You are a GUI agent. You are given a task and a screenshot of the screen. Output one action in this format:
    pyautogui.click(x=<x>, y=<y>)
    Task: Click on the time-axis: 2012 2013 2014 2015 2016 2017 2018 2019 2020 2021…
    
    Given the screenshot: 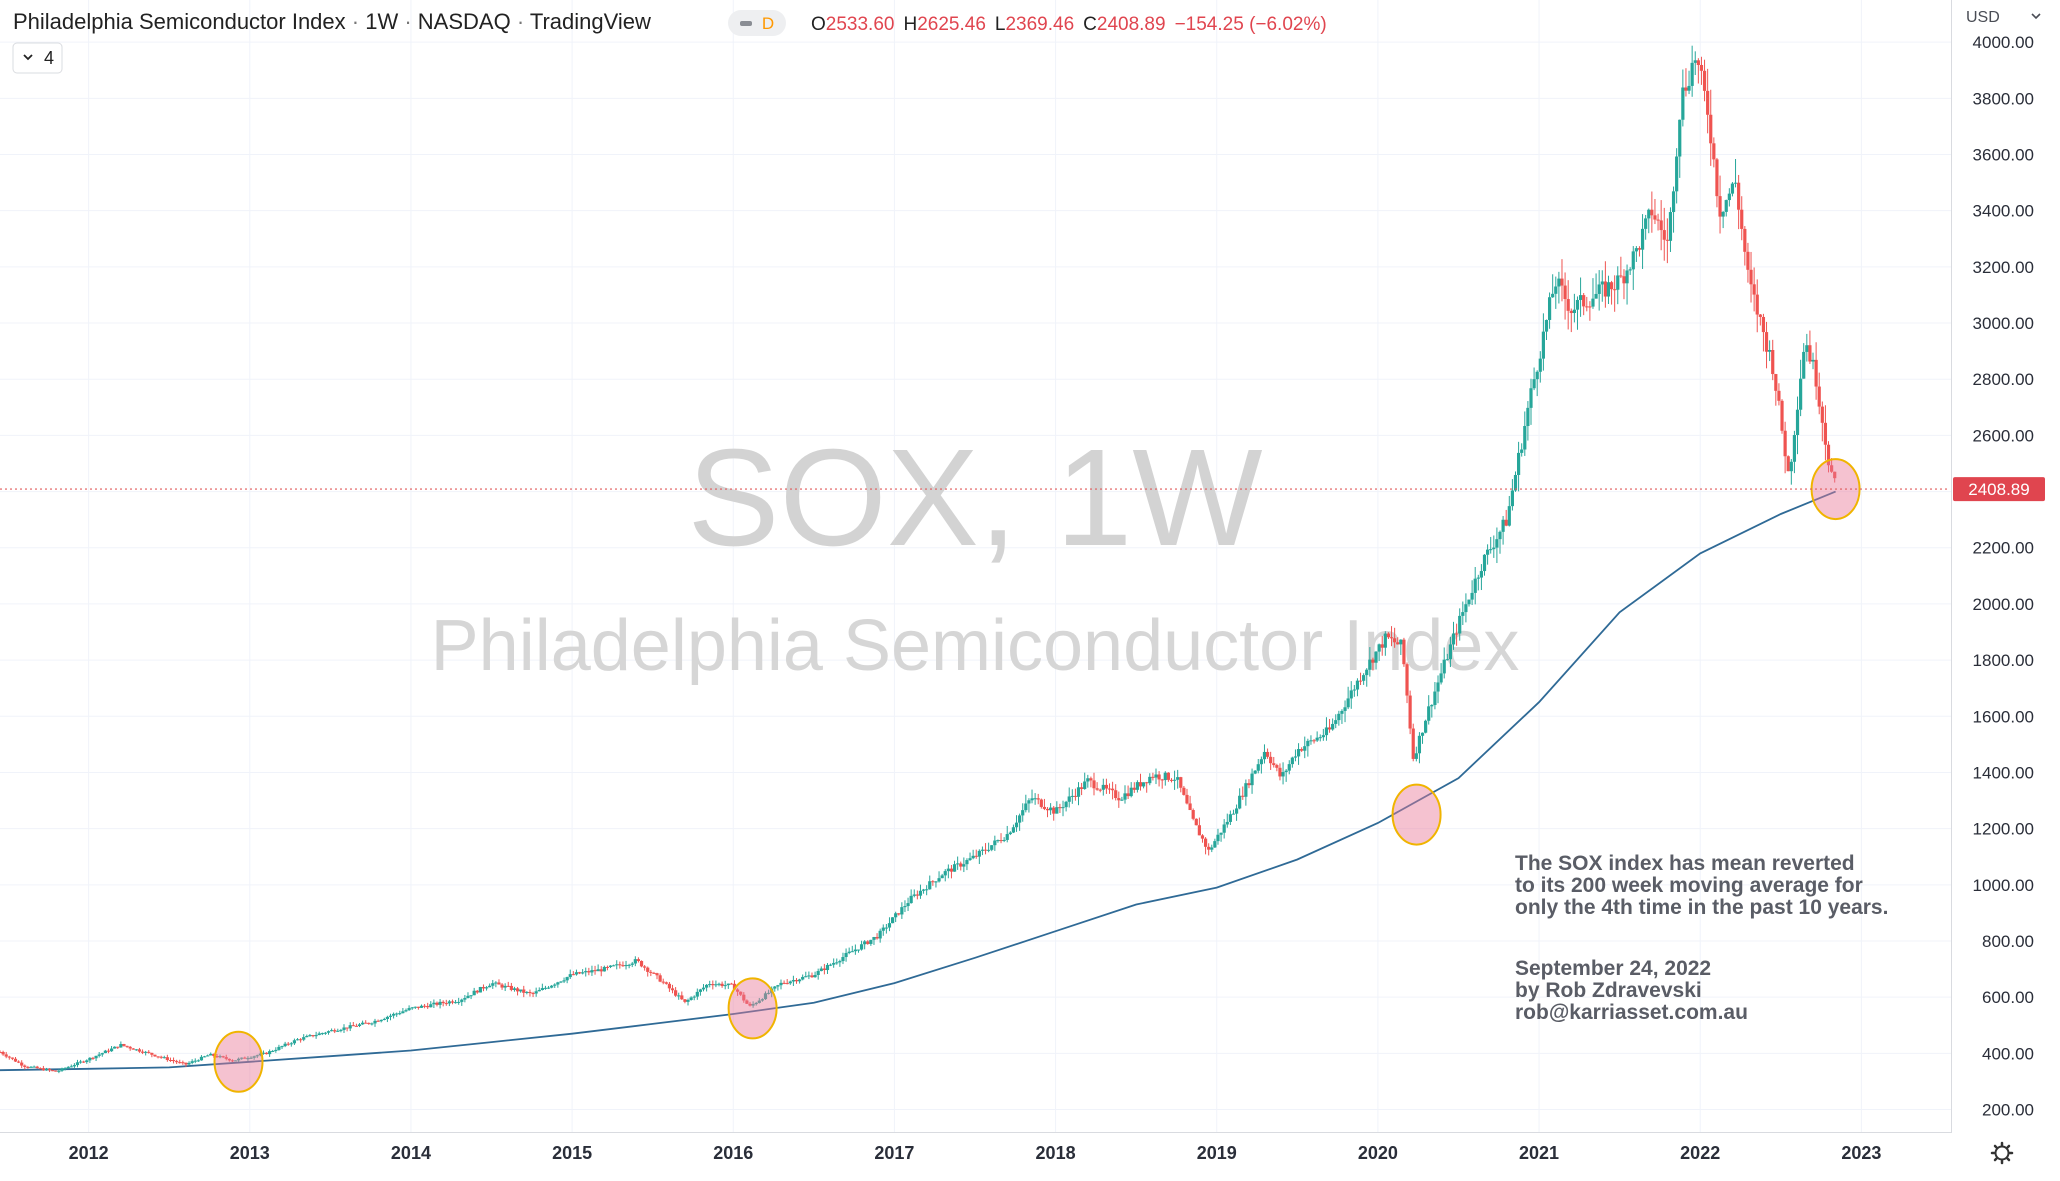 What is the action you would take?
    pyautogui.click(x=975, y=1153)
    